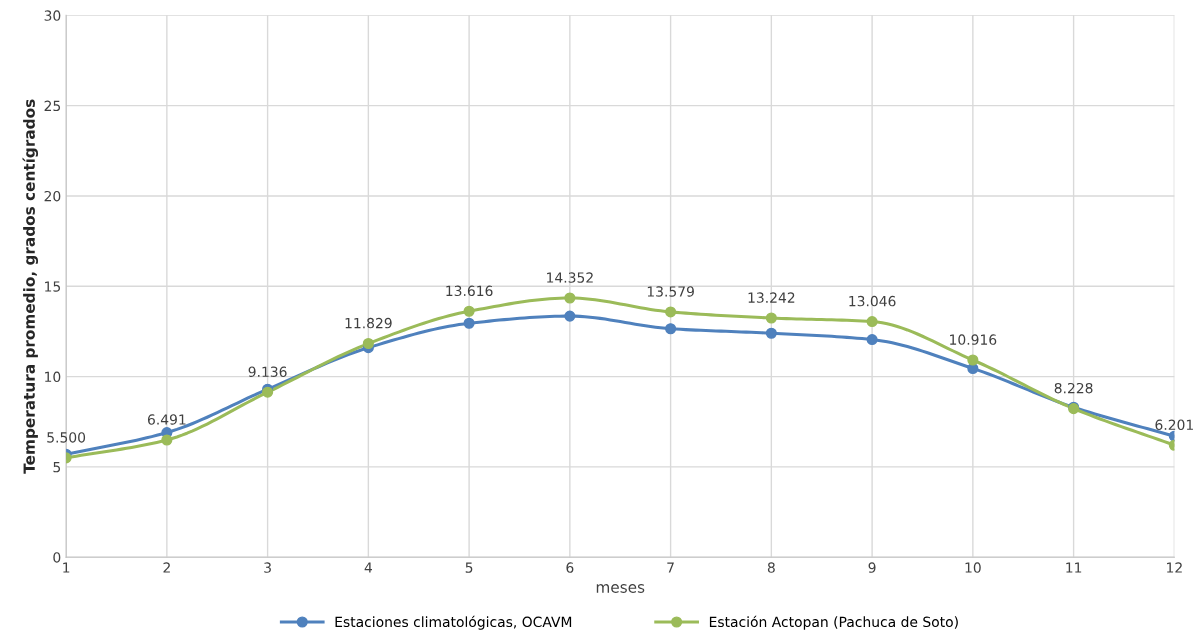 The image size is (1202, 639). I want to click on x-tick-label: 10, so click(973, 567).